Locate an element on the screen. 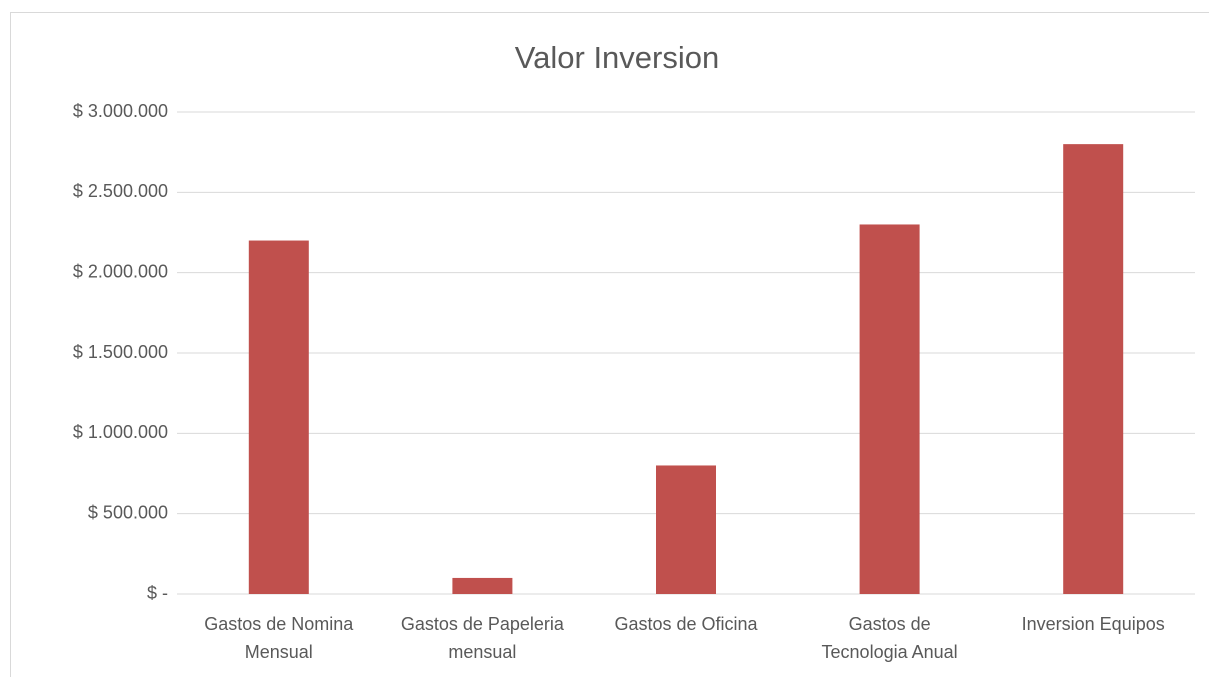 This screenshot has height=677, width=1209. chart-title: Valor Inversion is located at coordinates (617, 57).